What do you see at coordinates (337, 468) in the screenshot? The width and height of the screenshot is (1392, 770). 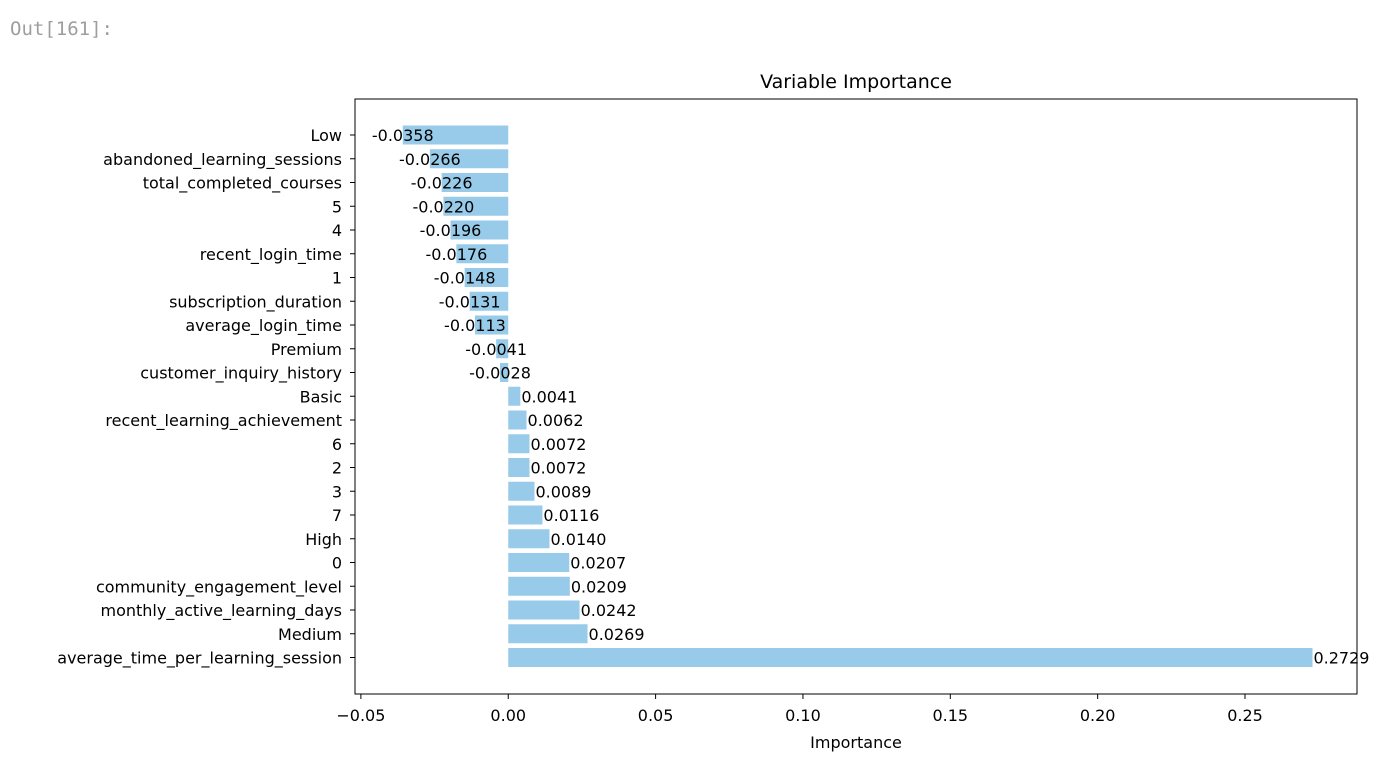 I see `y-tick-label-14: 2` at bounding box center [337, 468].